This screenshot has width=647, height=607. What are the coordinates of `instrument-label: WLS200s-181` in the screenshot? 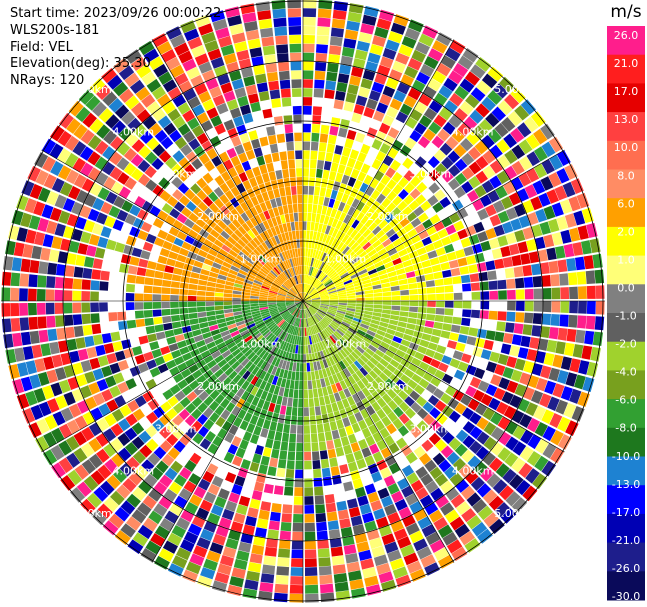 It's located at (55, 30).